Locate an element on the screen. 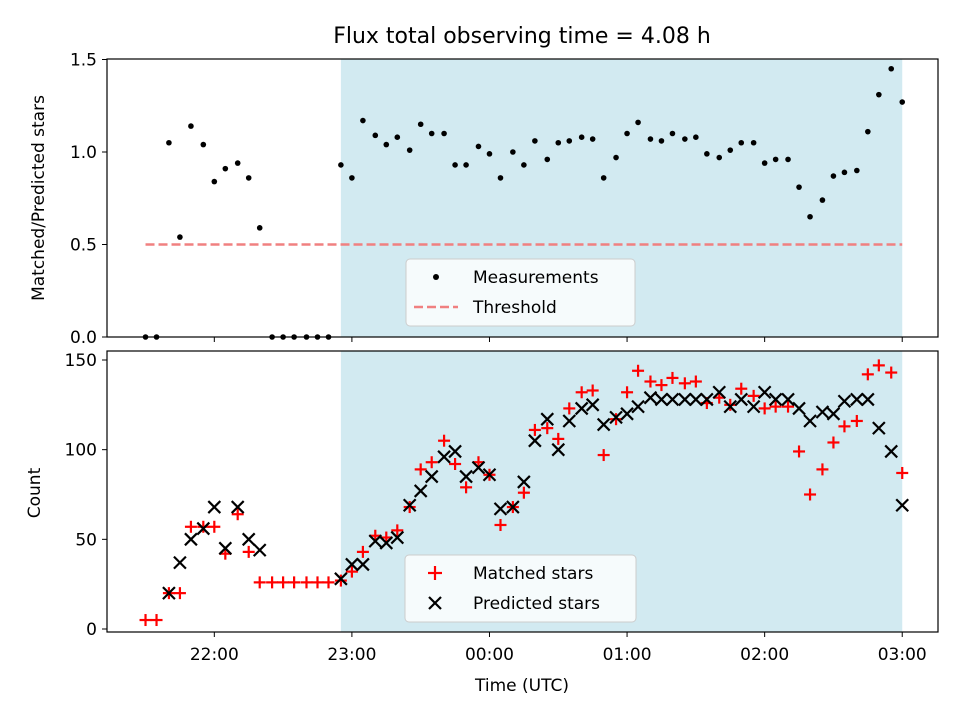 The width and height of the screenshot is (960, 720). legend-predicted-label: Predicted stars is located at coordinates (536, 604).